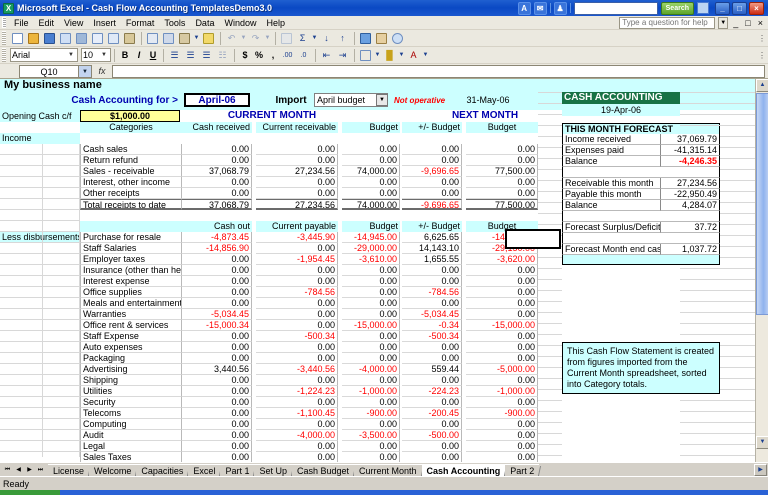 The image size is (768, 495). I want to click on expense-row-8-label: Office rent & services, so click(131, 325).